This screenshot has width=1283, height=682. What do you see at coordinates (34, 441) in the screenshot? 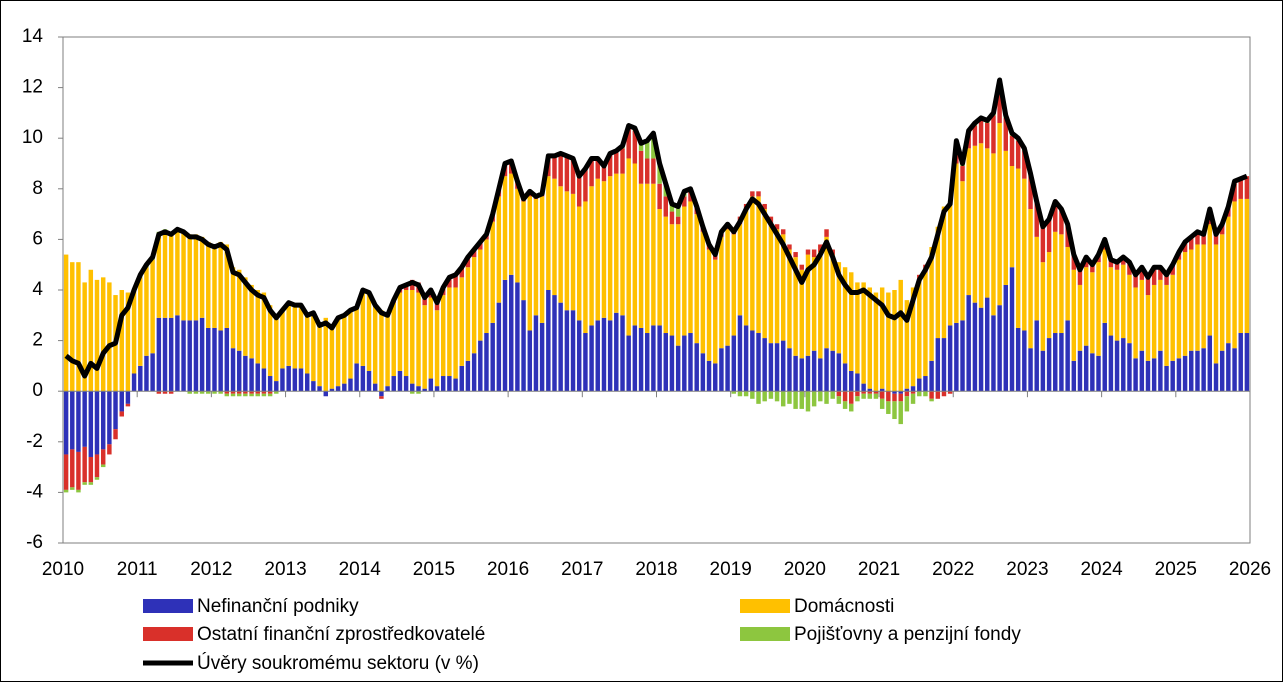
I see `y-tick-label: -2` at bounding box center [34, 441].